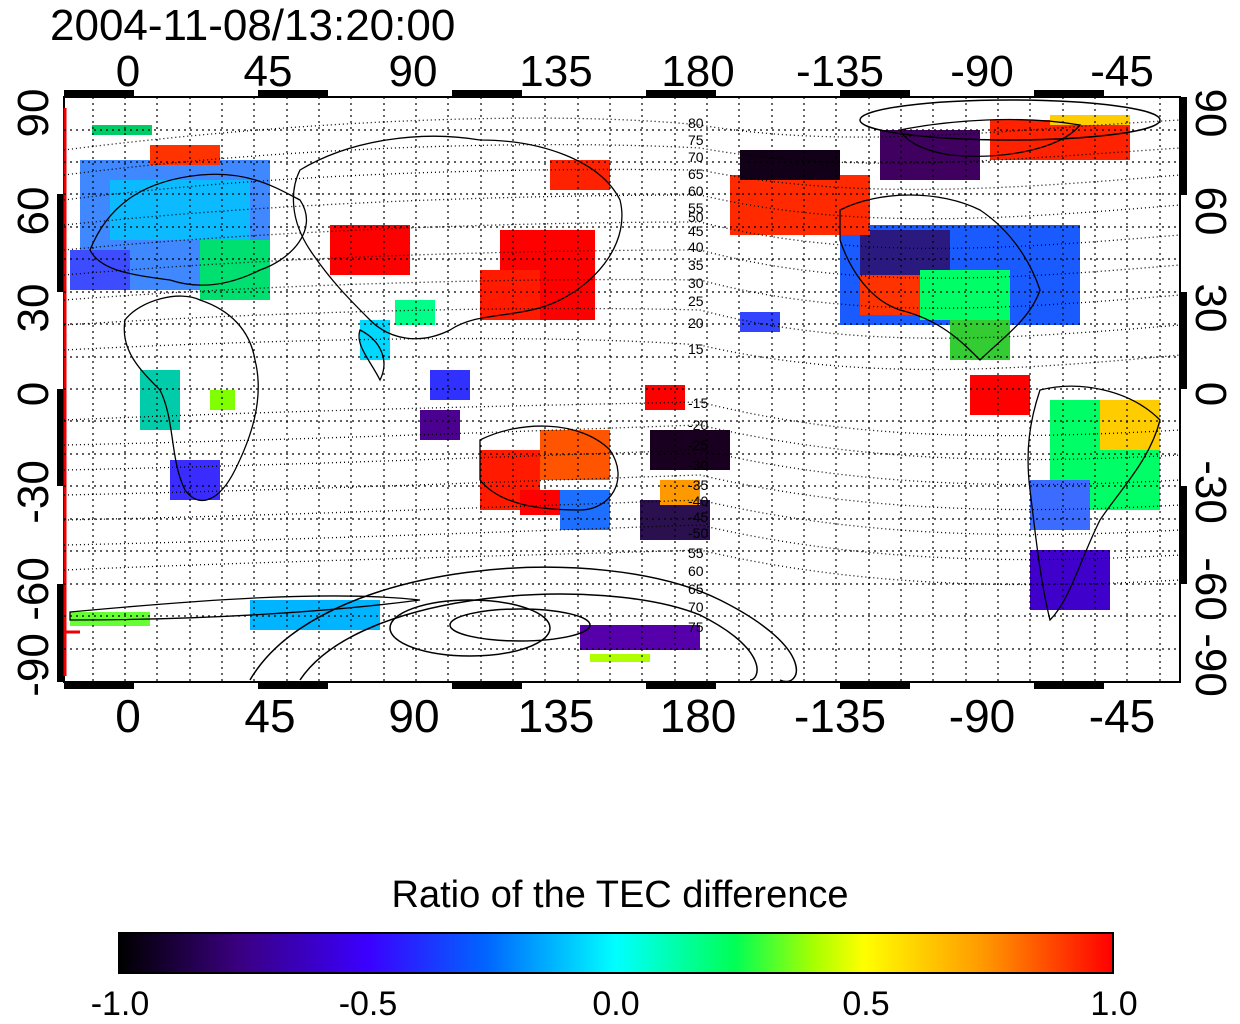  Describe the element at coordinates (698, 403) in the screenshot. I see `contour-label: -15` at that location.